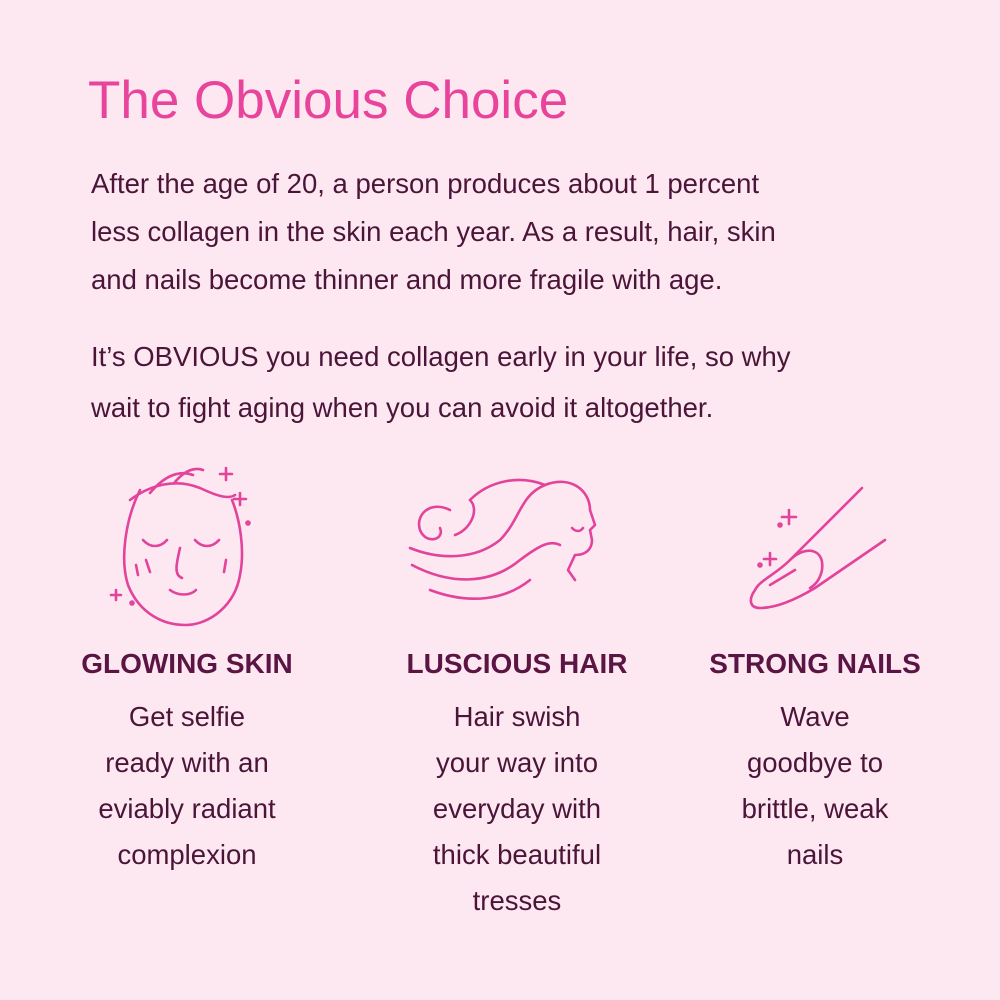 This screenshot has width=1000, height=1000. What do you see at coordinates (517, 663) in the screenshot?
I see `feature-heading: LUSCIOUS HAIR` at bounding box center [517, 663].